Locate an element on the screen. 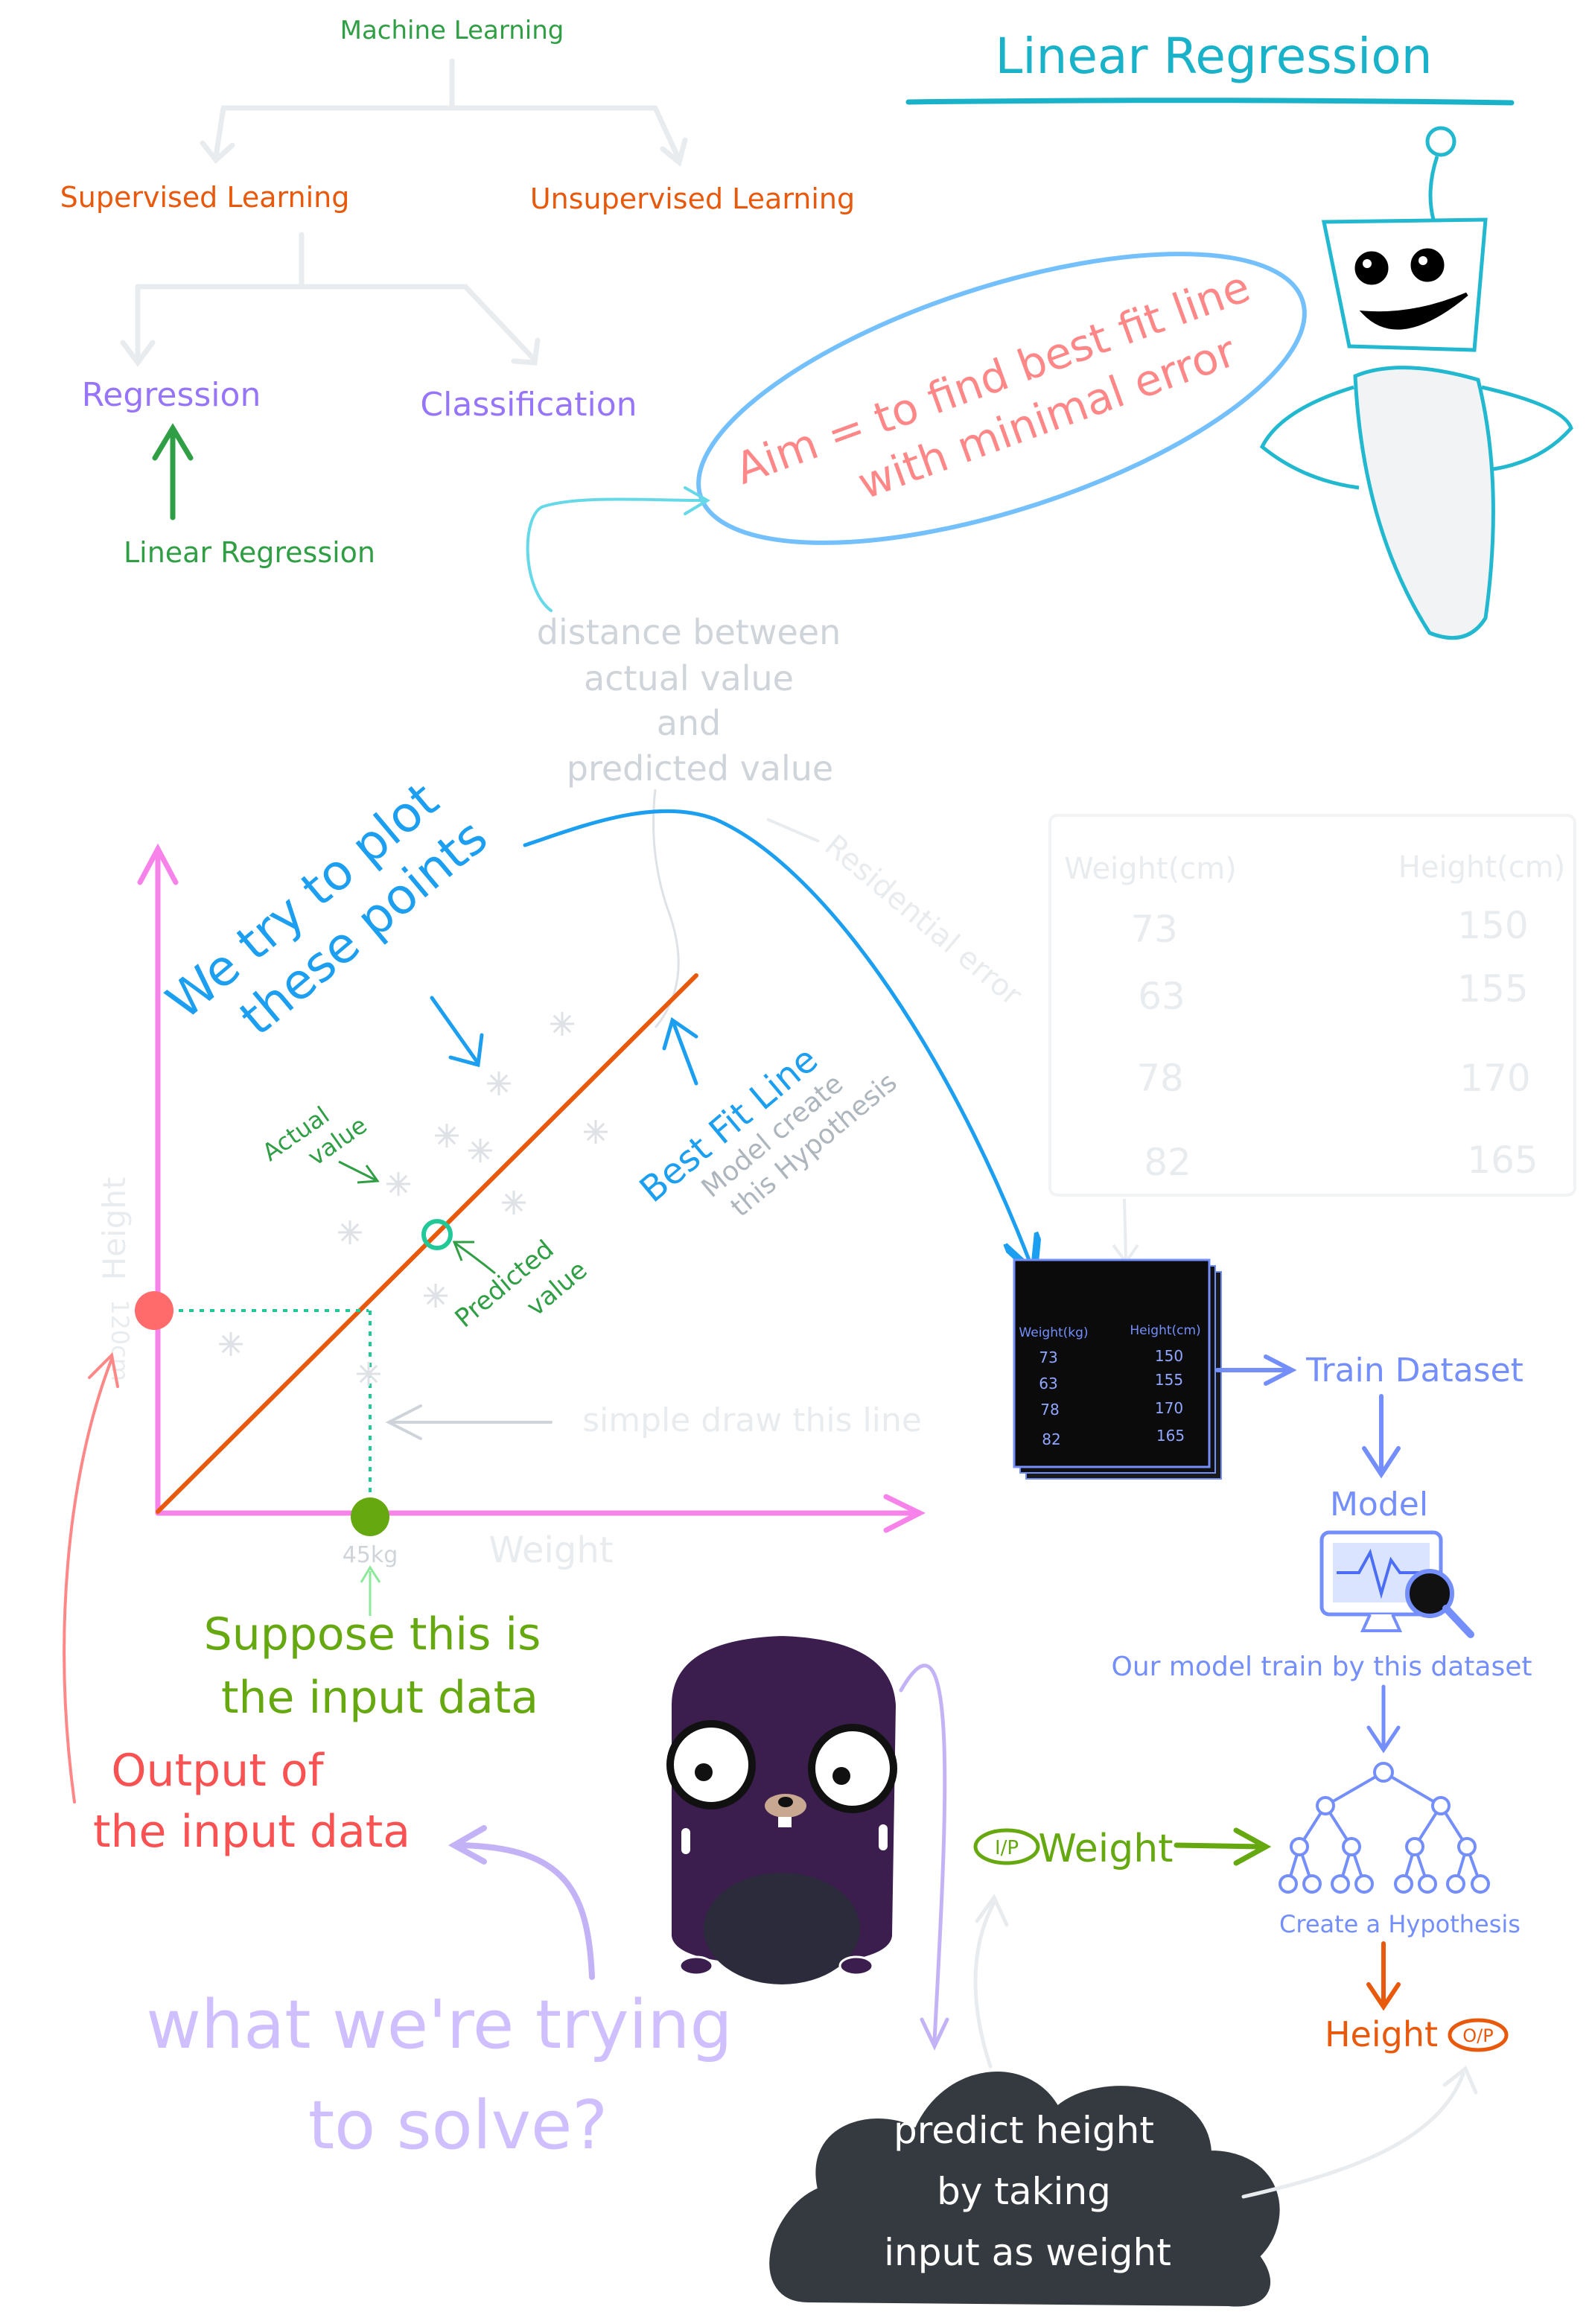 The image size is (1592, 2324). input-badge is located at coordinates (1006, 1846).